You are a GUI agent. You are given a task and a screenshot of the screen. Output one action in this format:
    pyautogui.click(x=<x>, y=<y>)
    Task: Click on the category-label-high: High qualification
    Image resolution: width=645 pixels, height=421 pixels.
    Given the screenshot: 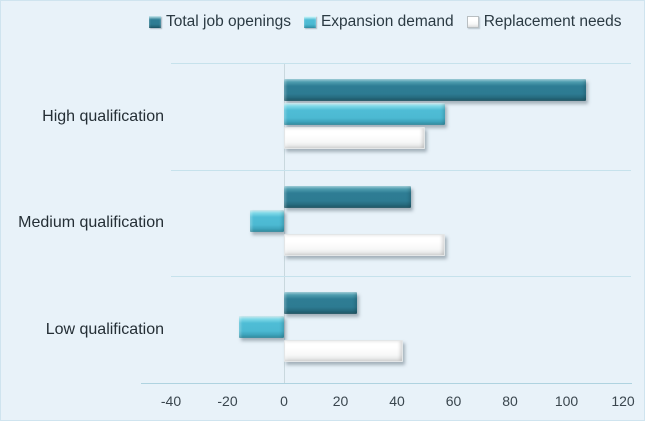 What is the action you would take?
    pyautogui.click(x=103, y=116)
    